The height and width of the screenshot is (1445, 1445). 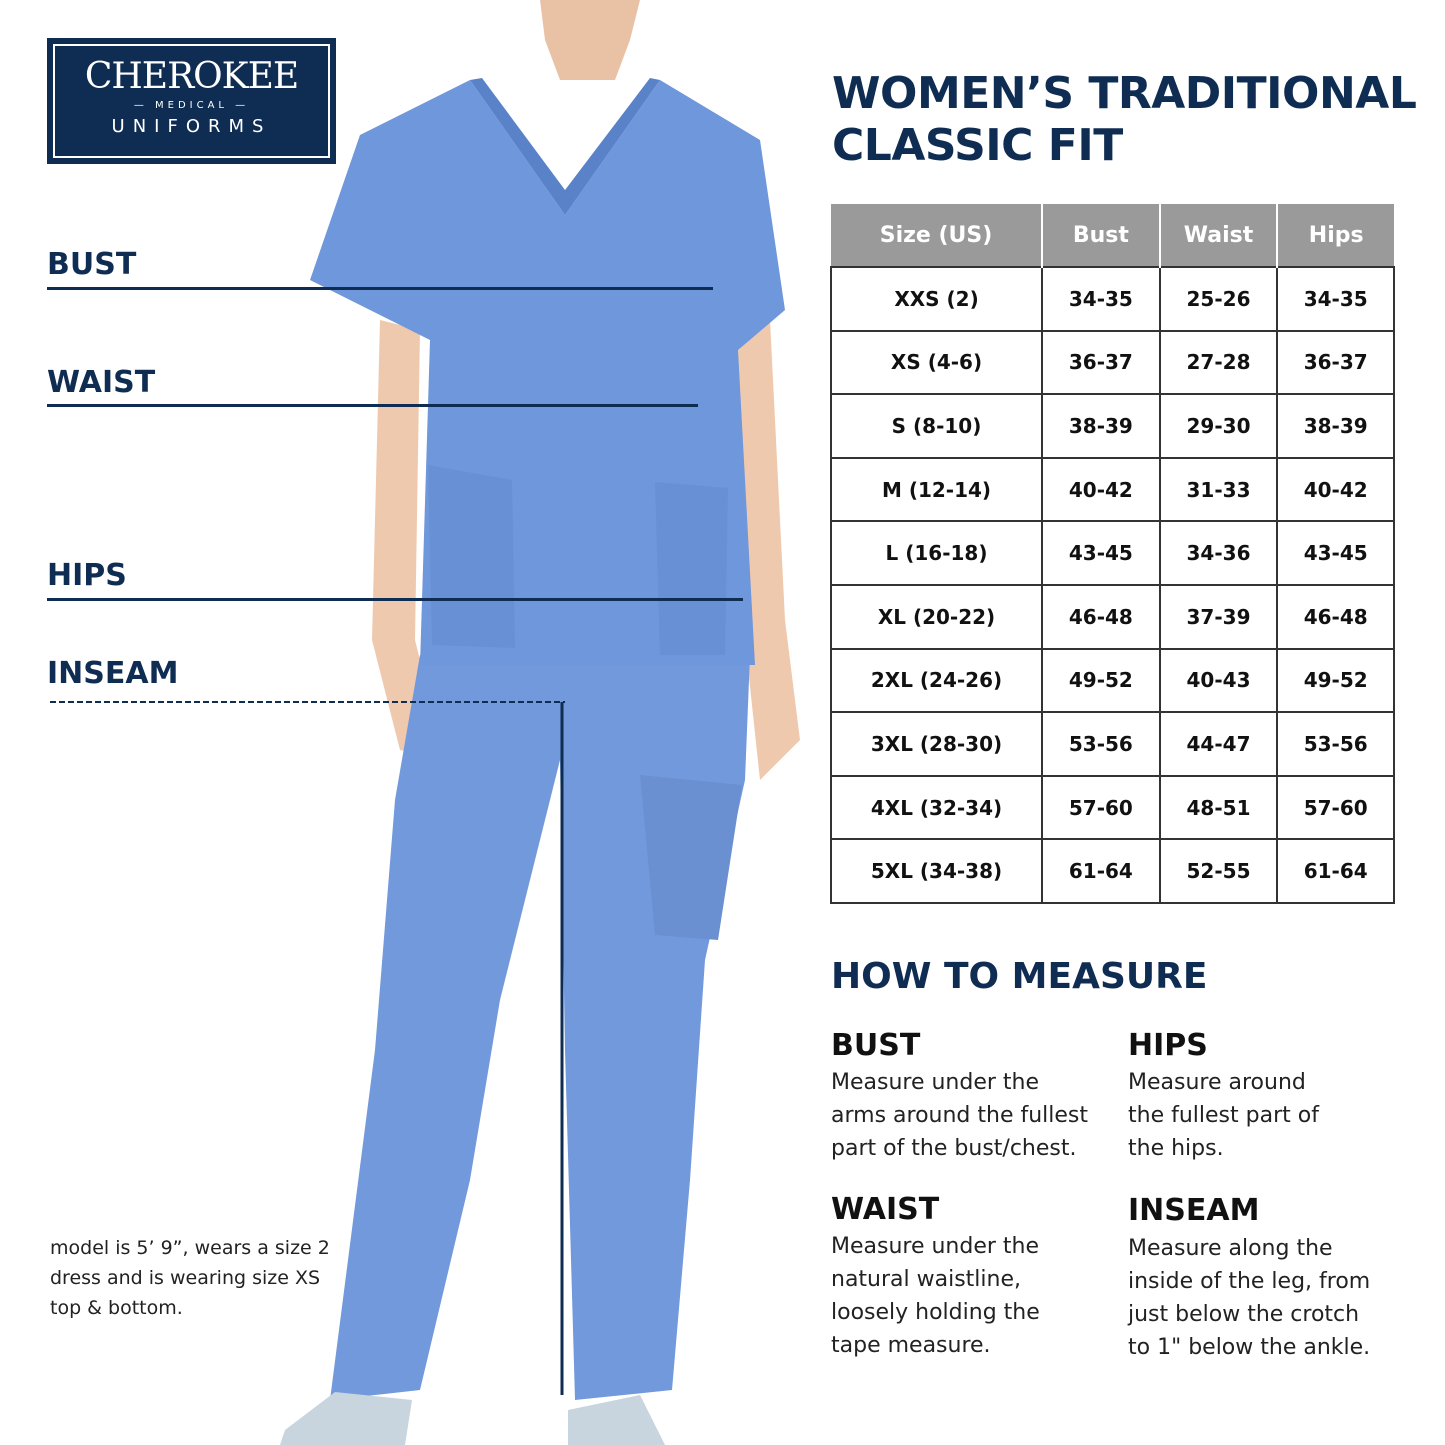 What do you see at coordinates (1101, 299) in the screenshot?
I see `cell-bust: 34-35` at bounding box center [1101, 299].